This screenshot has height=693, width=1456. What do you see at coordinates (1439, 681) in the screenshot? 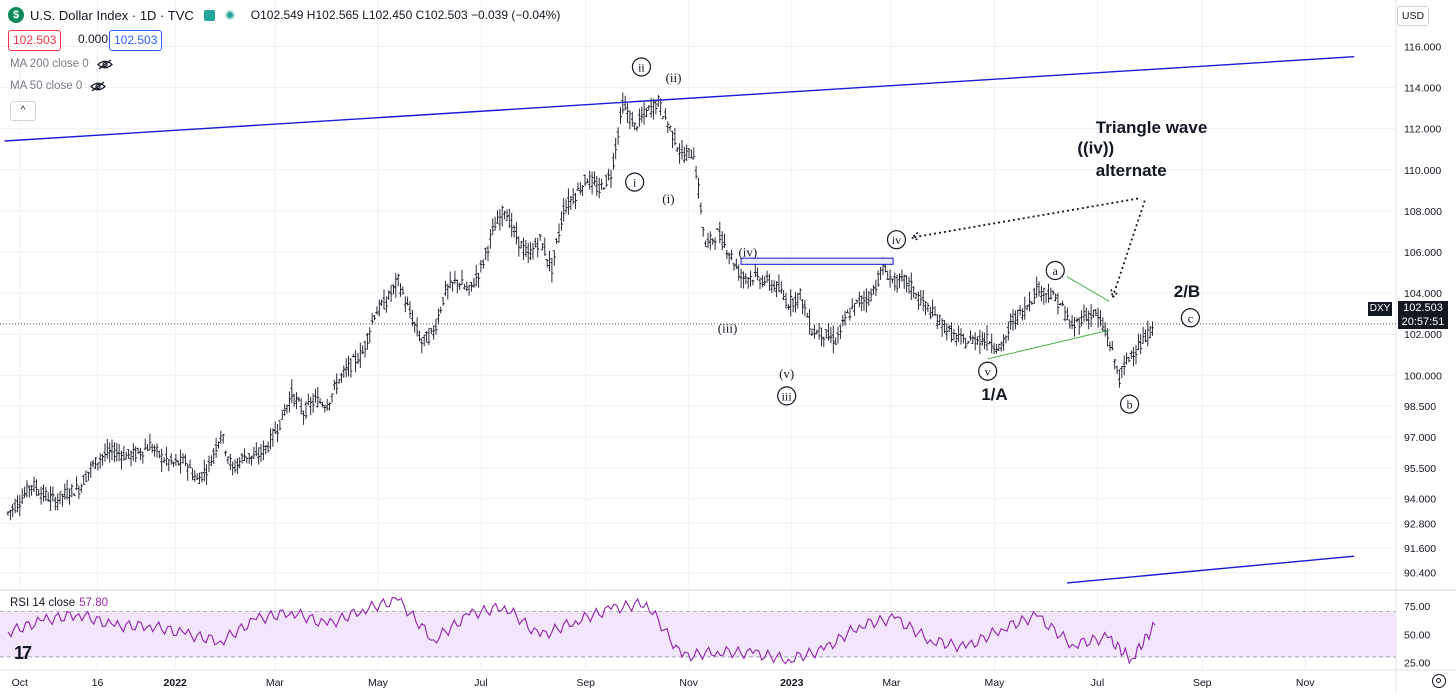
I see `gear-icon` at bounding box center [1439, 681].